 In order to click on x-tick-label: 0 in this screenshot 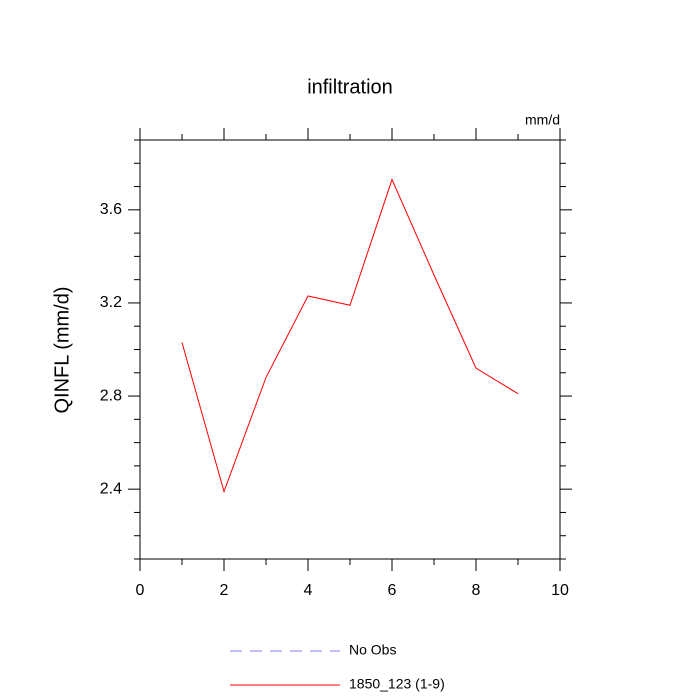, I will do `click(140, 590)`.